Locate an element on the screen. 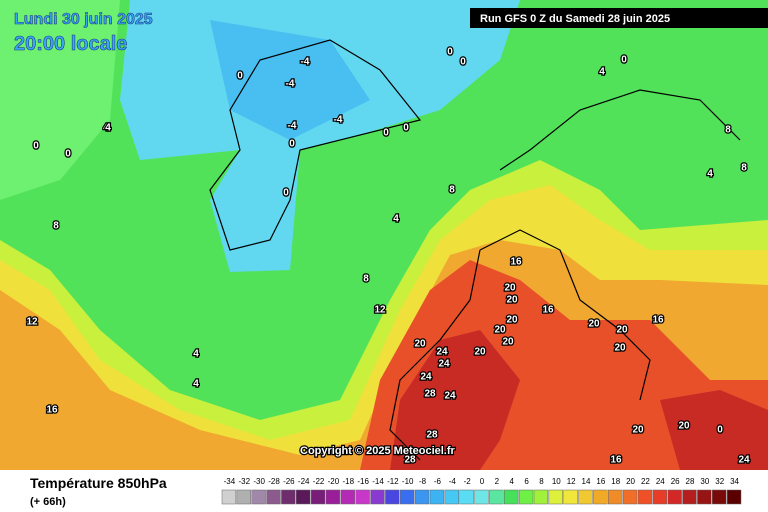 Image resolution: width=768 pixels, height=512 pixels. scale-label: -4 is located at coordinates (453, 481).